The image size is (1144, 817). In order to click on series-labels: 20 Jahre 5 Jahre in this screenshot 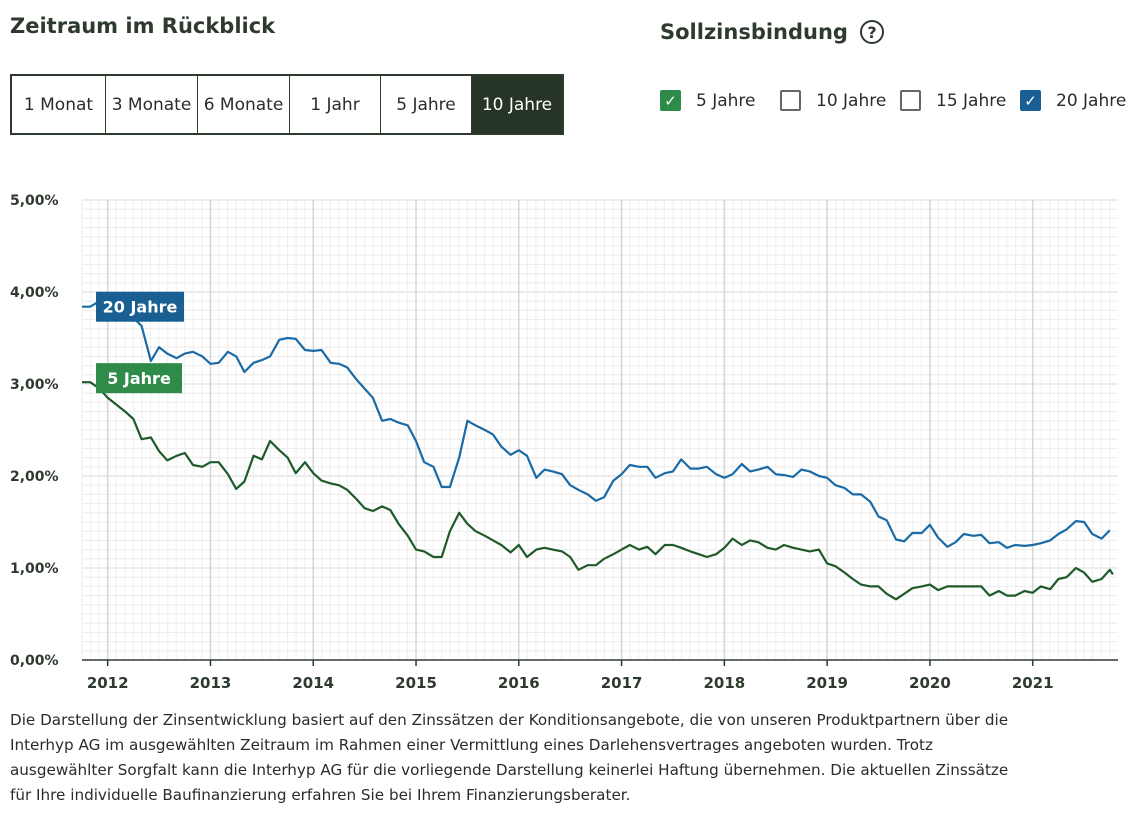, I will do `click(140, 342)`.